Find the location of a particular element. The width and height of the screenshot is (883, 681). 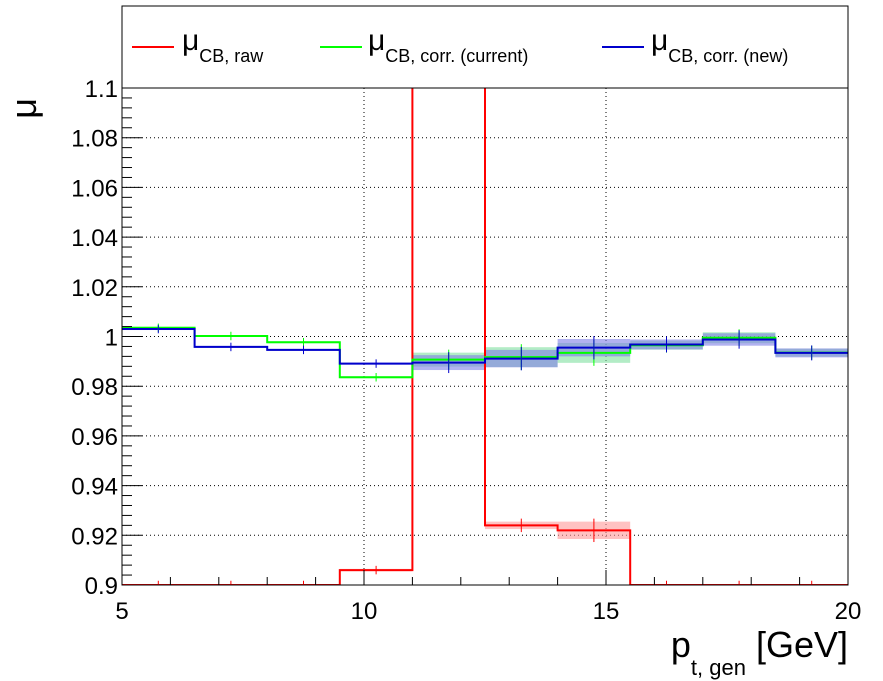

series-step-line is located at coordinates (485, 346).